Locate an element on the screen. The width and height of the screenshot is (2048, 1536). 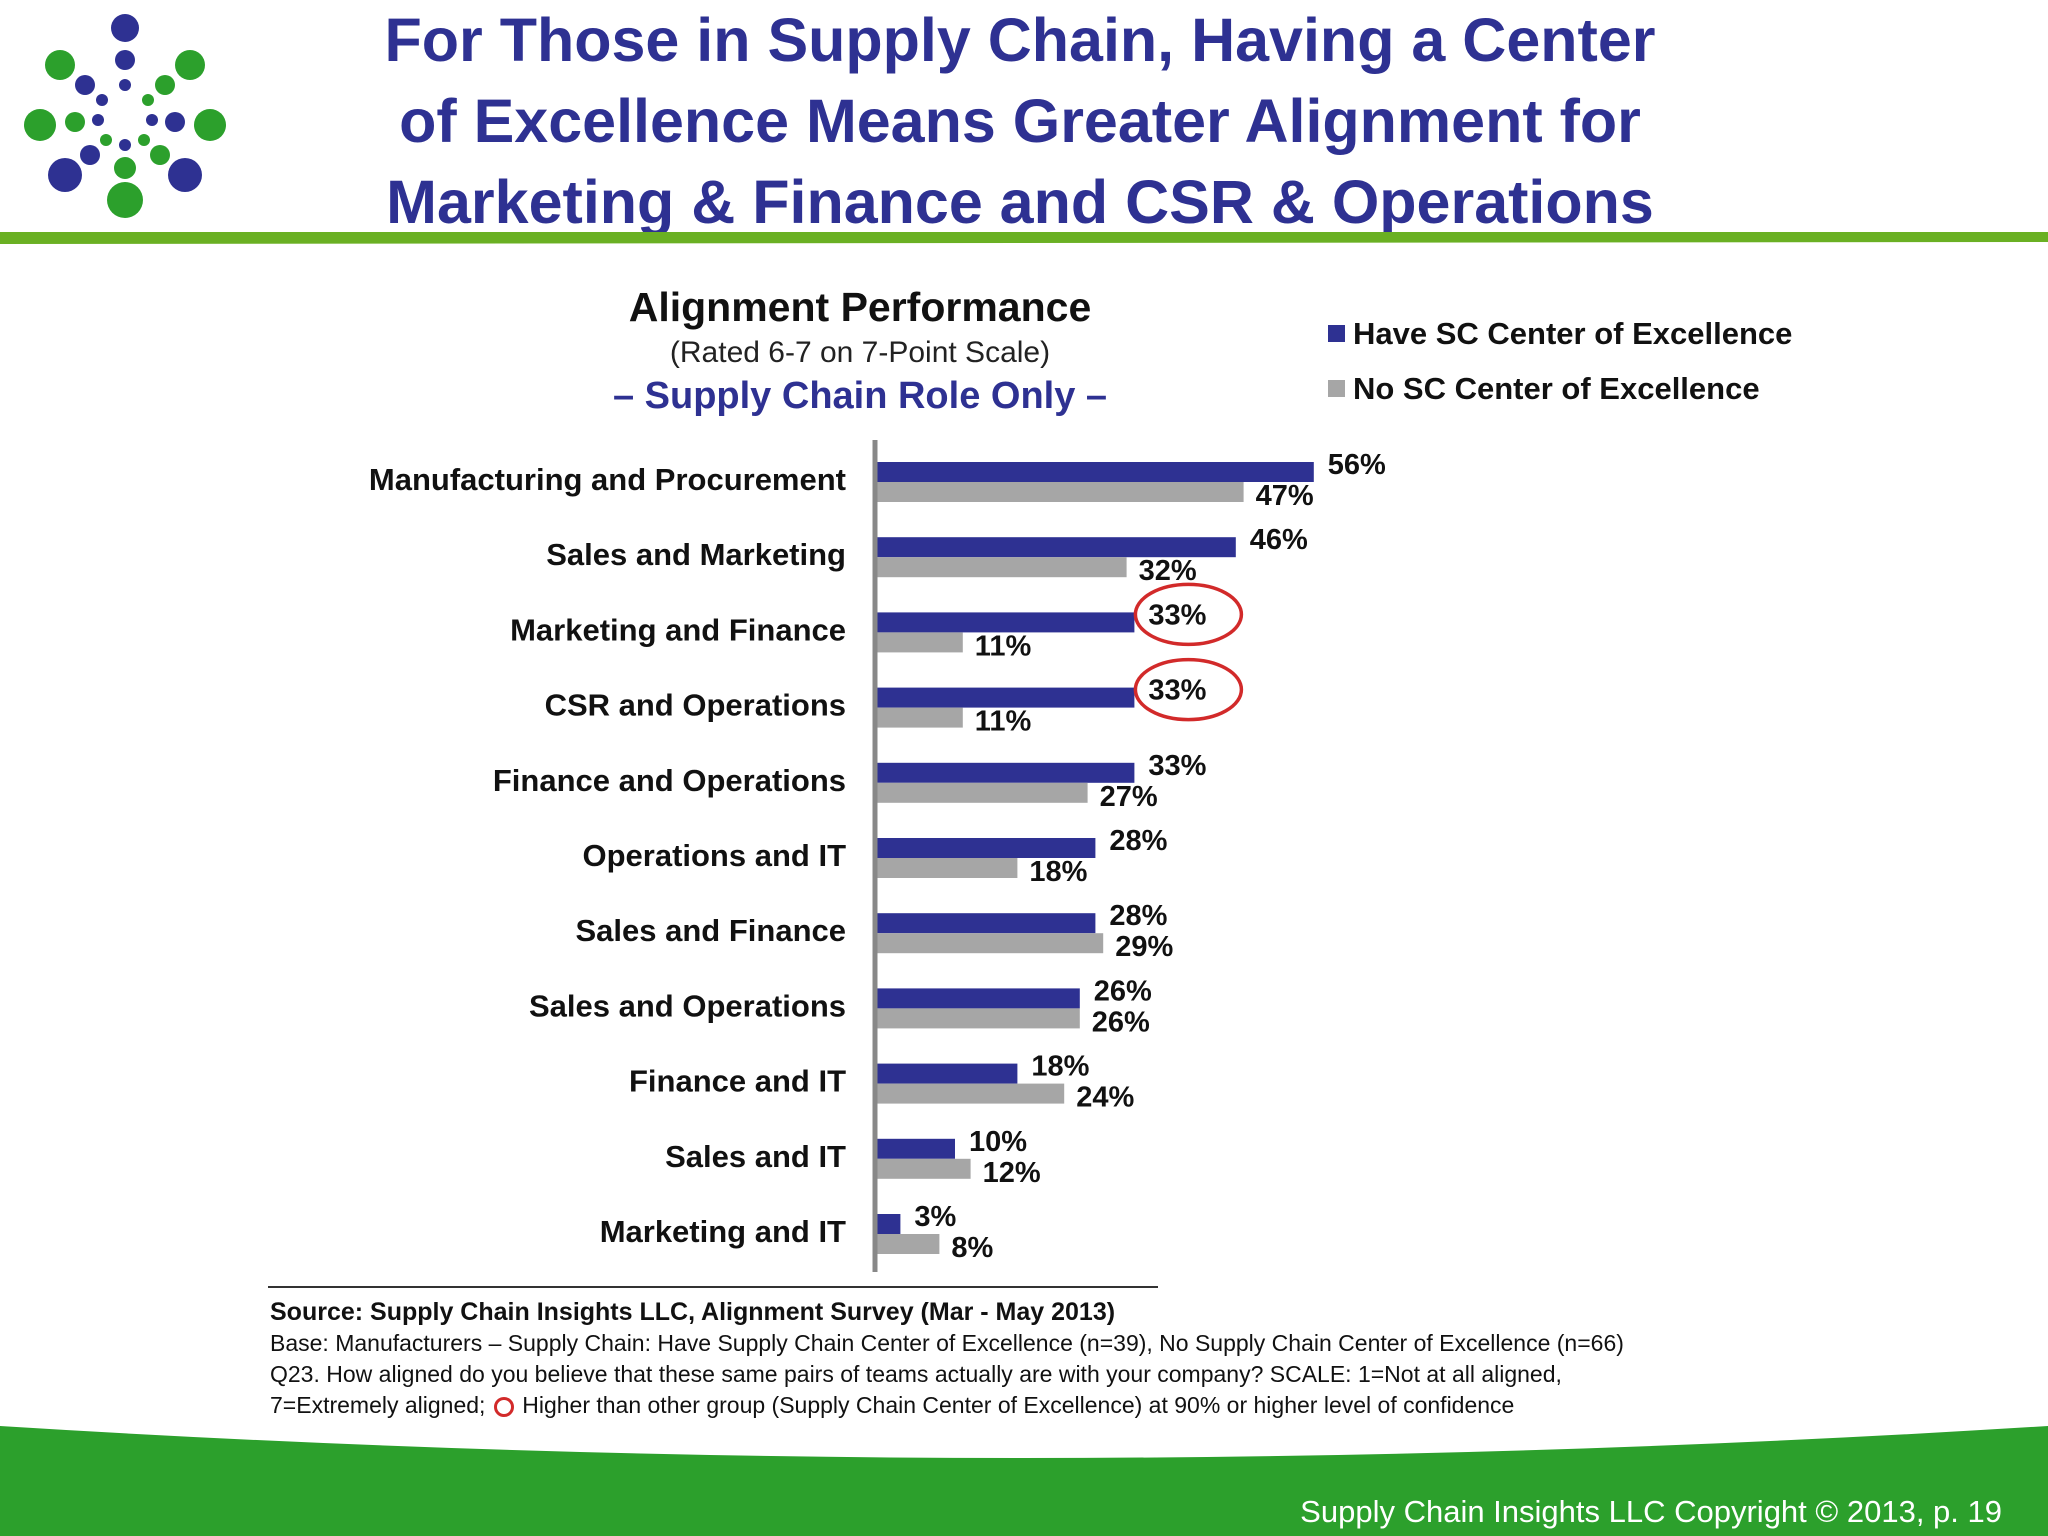
legend-swatch-no is located at coordinates (1336, 388).